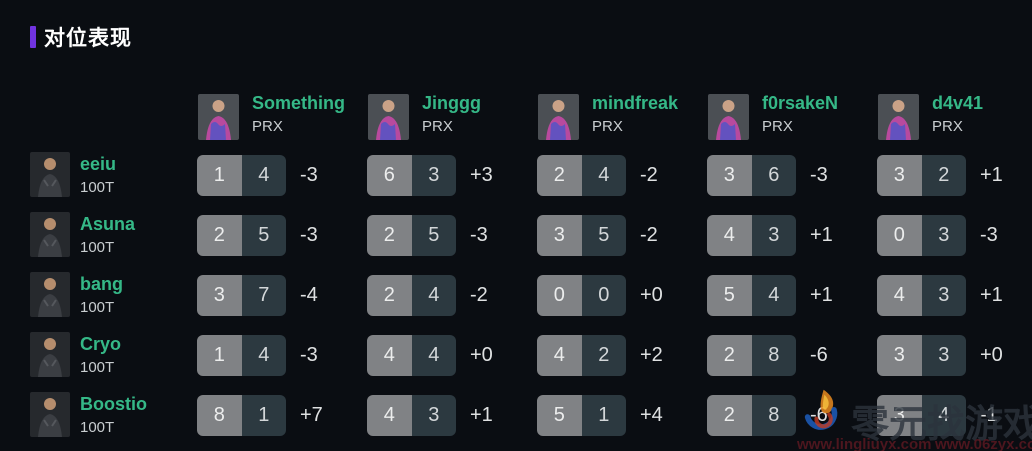 The image size is (1032, 451). I want to click on player-name: Jinggg, so click(451, 103).